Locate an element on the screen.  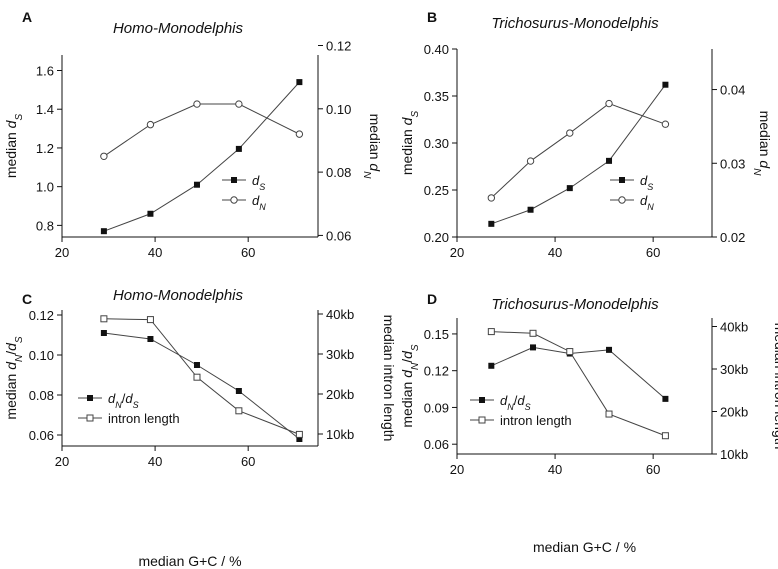
y-tick-label: 0.09 is located at coordinates (436, 407).